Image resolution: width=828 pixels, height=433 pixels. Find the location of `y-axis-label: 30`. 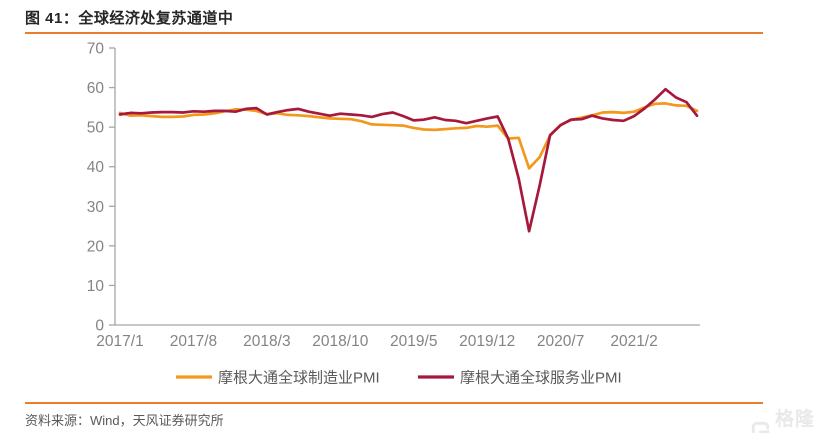

y-axis-label: 30 is located at coordinates (96, 207).